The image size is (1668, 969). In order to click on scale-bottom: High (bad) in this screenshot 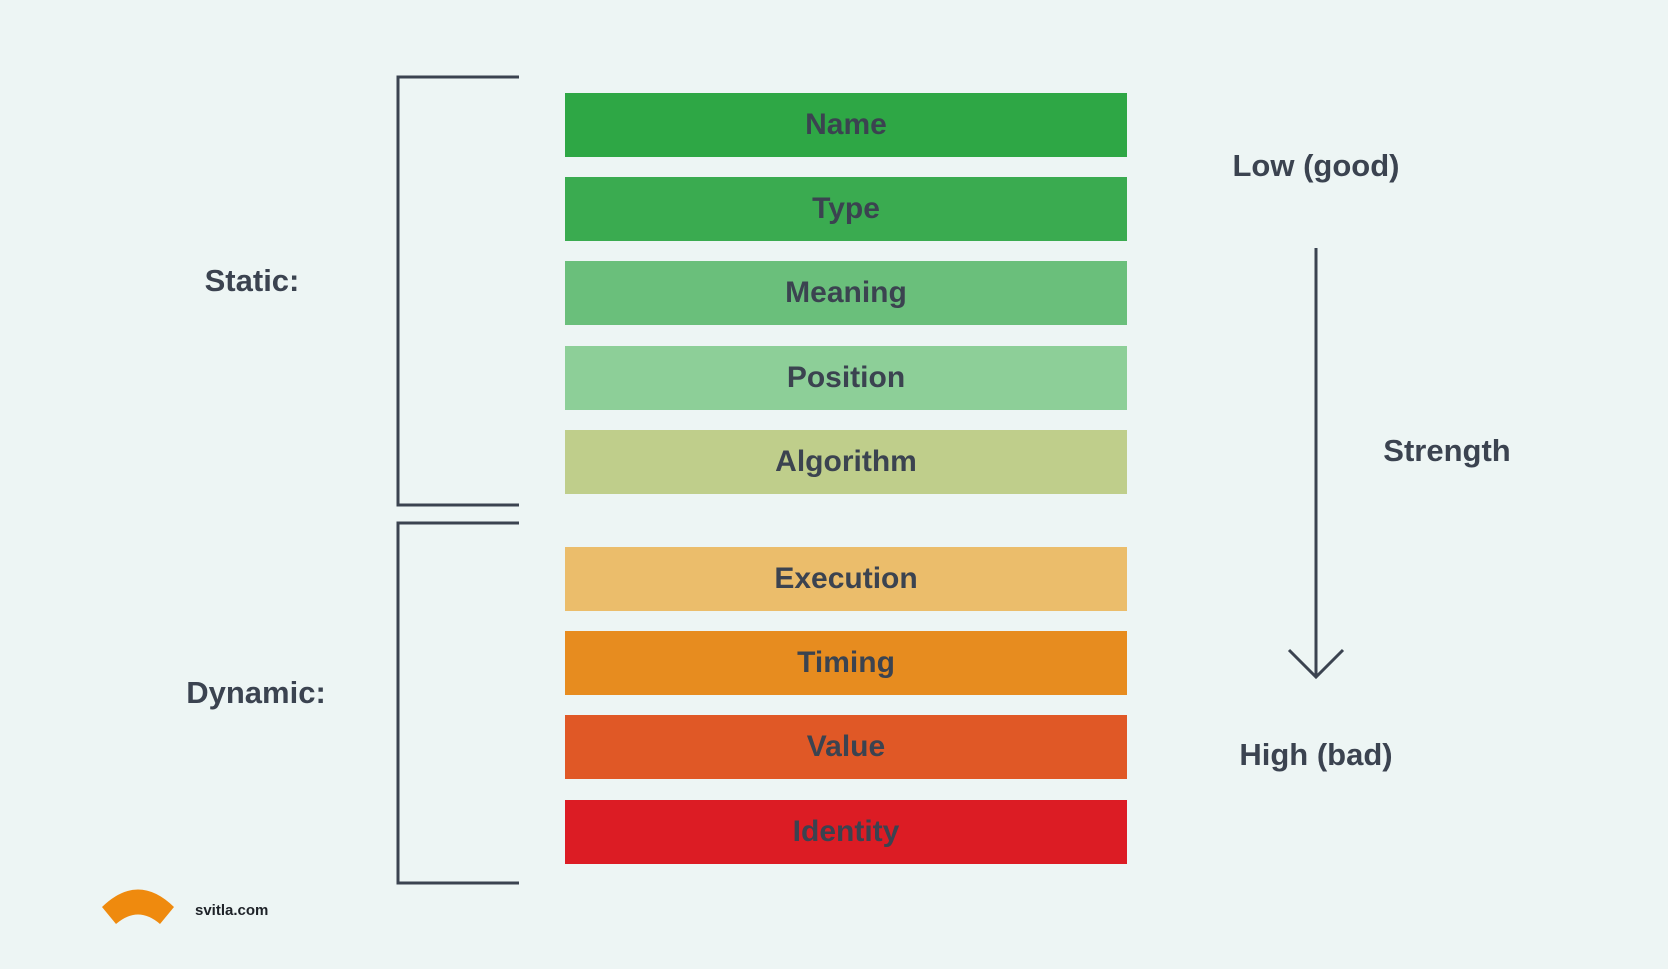, I will do `click(1316, 754)`.